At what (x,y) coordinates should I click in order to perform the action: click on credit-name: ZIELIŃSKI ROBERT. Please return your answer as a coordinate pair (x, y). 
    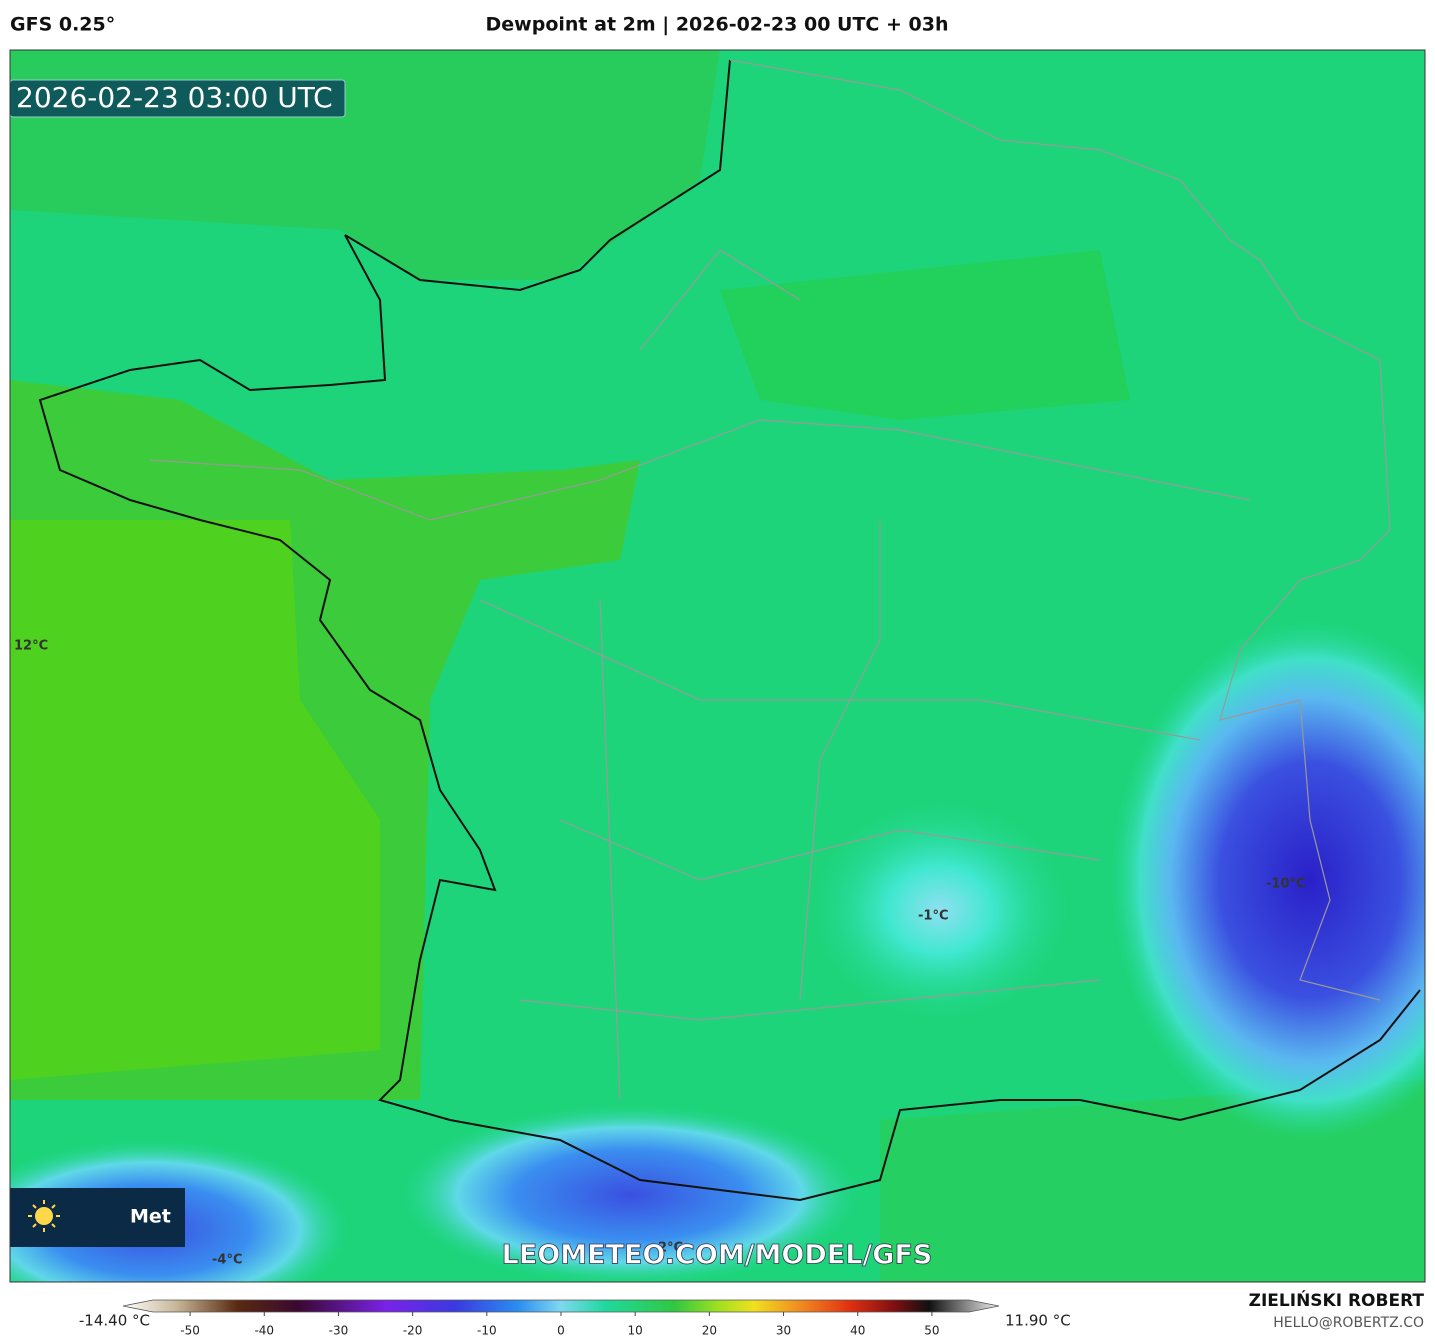
    Looking at the image, I should click on (1337, 1300).